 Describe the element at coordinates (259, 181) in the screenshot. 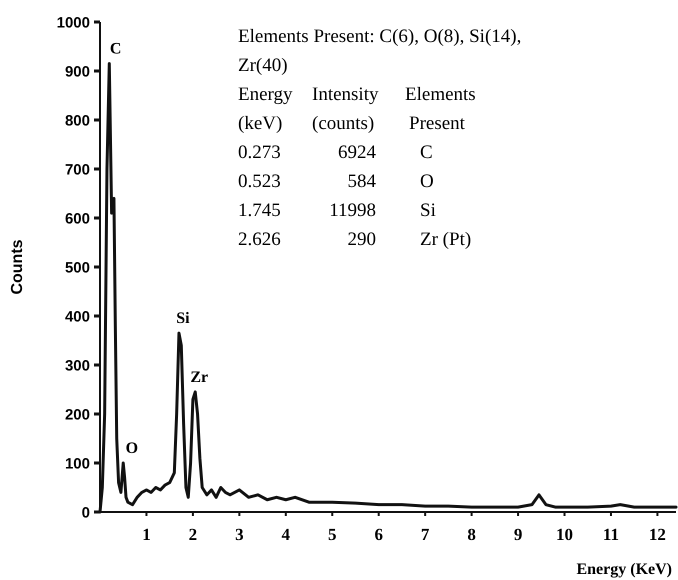

I see `annotation: 0.523` at that location.